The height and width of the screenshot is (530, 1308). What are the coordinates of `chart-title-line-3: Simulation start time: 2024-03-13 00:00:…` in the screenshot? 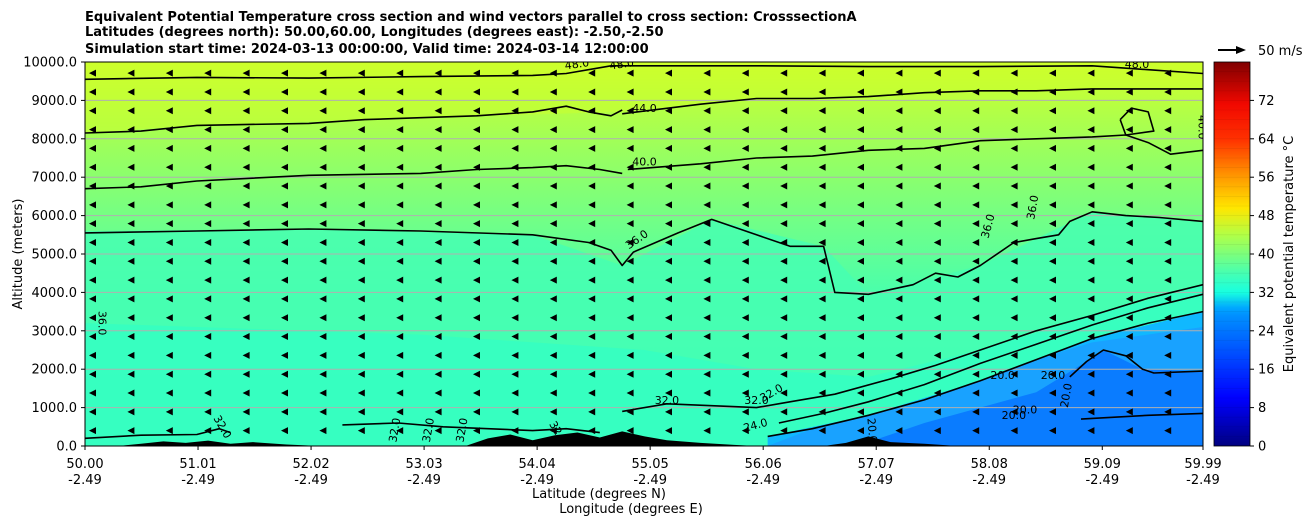 It's located at (367, 49).